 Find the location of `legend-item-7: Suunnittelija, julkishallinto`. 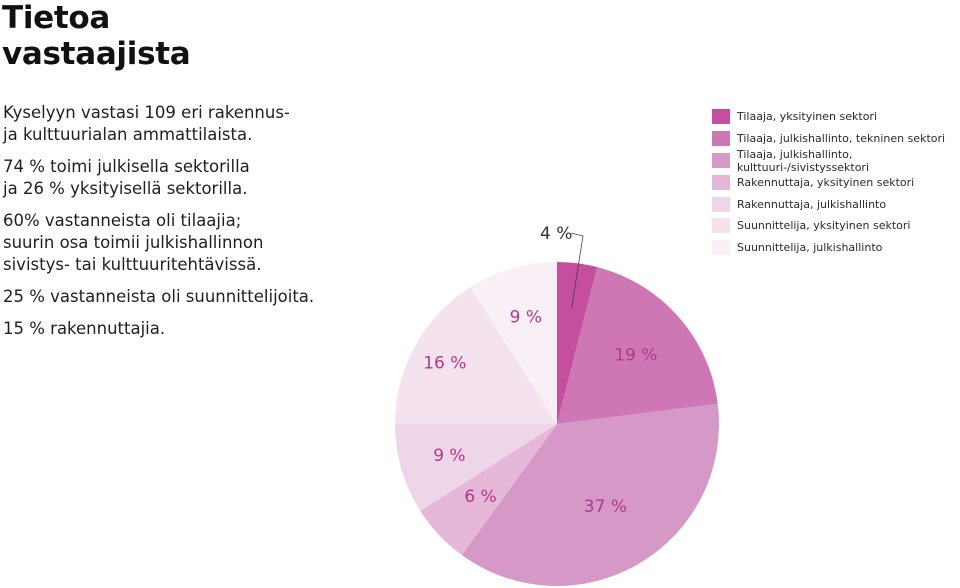

legend-item-7: Suunnittelija, julkishallinto is located at coordinates (836, 248).